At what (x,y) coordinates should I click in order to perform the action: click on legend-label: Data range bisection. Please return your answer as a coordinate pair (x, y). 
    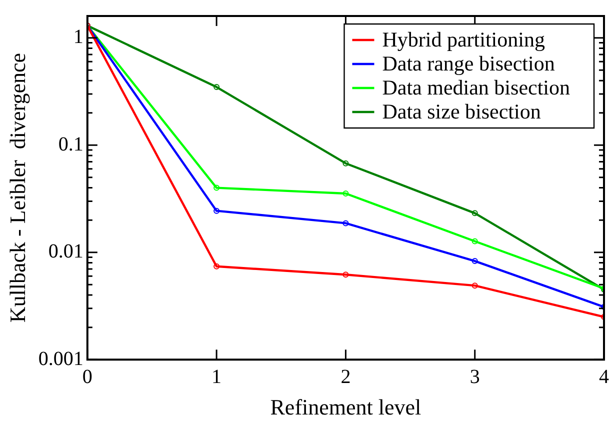
    Looking at the image, I should click on (469, 64).